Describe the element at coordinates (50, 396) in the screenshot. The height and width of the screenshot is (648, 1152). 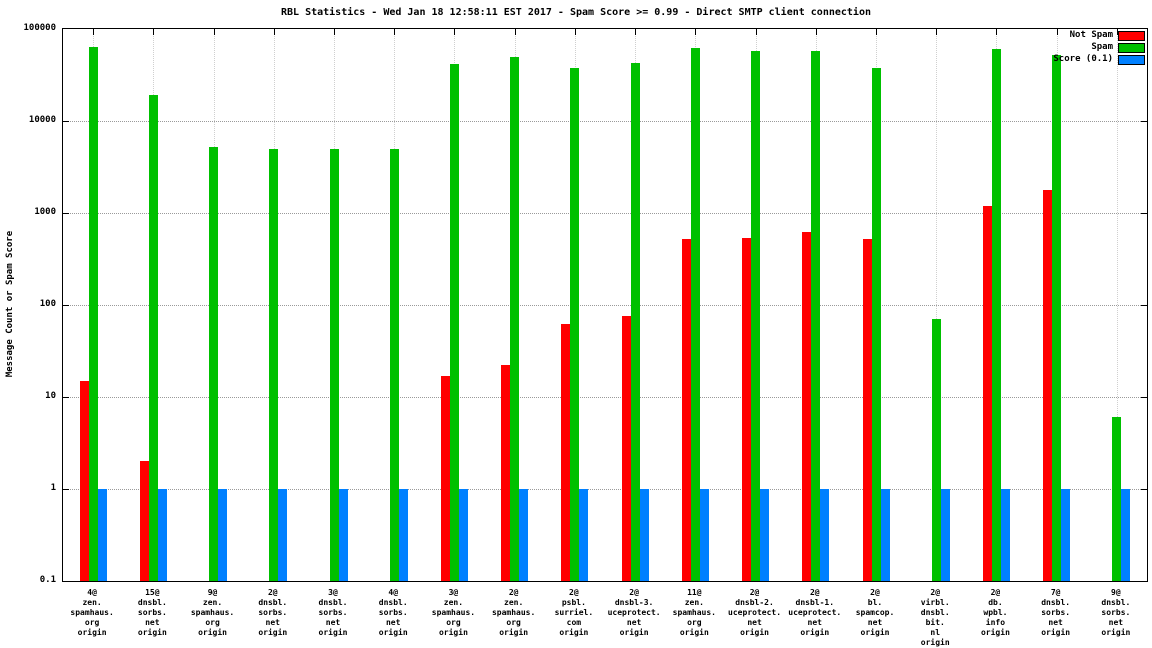
I see `y-tick-label: 10` at that location.